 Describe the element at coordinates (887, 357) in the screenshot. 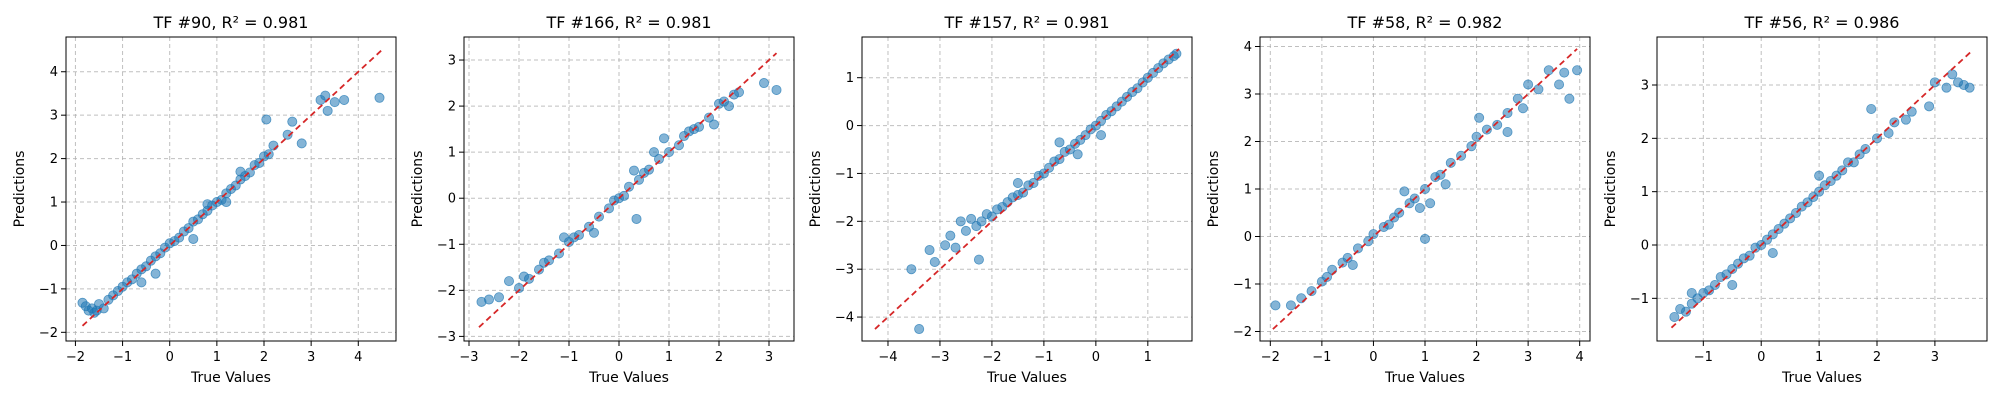

I see `x-tick-label: −4` at that location.